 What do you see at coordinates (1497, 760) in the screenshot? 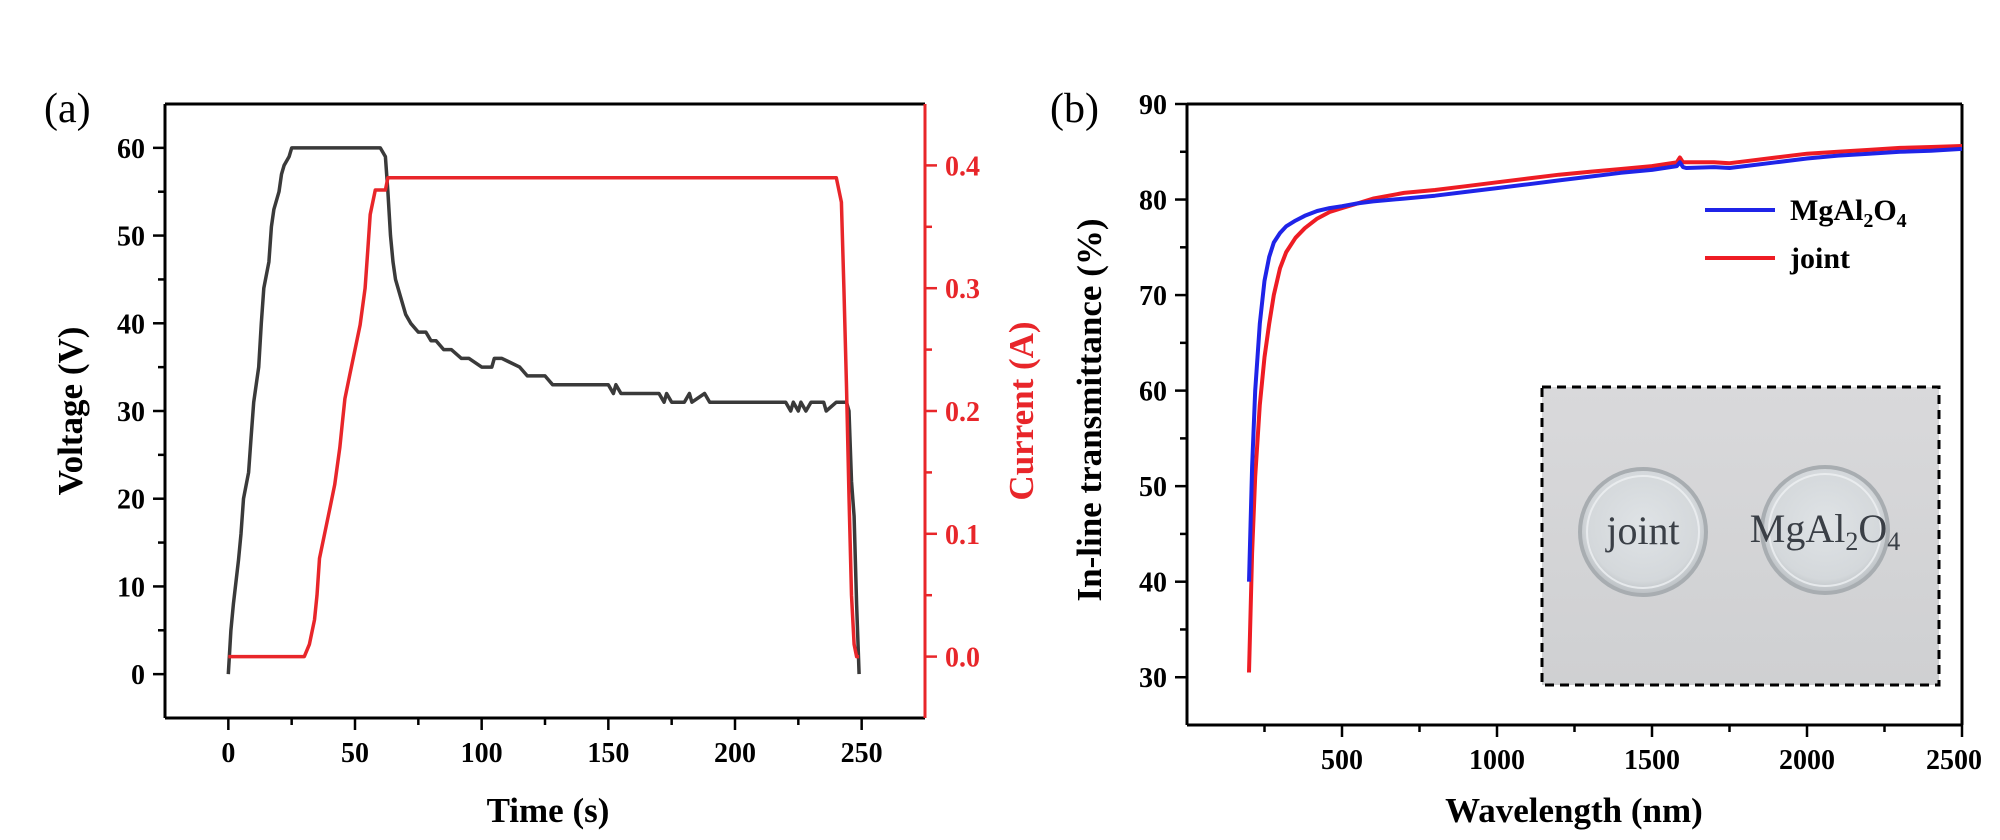
I see `x-tick-label-b-1: 1000` at bounding box center [1497, 760].